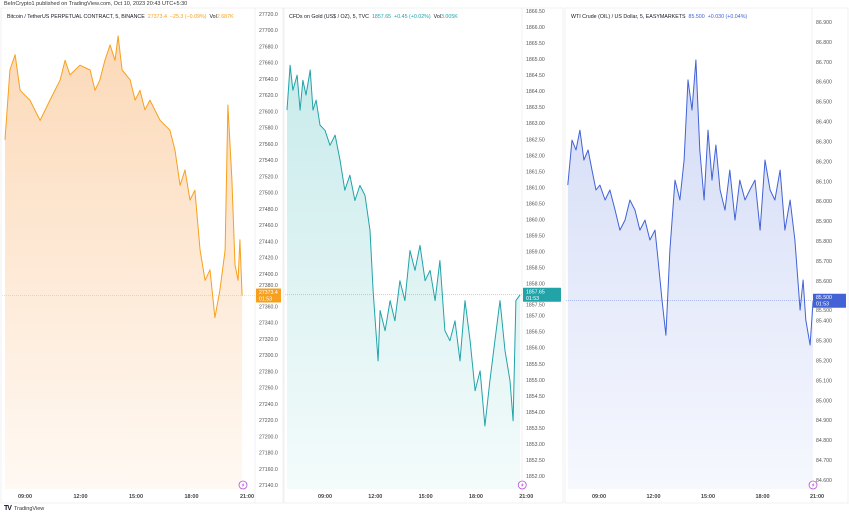 The height and width of the screenshot is (516, 850). I want to click on y-tick-label: 85.200, so click(824, 361).